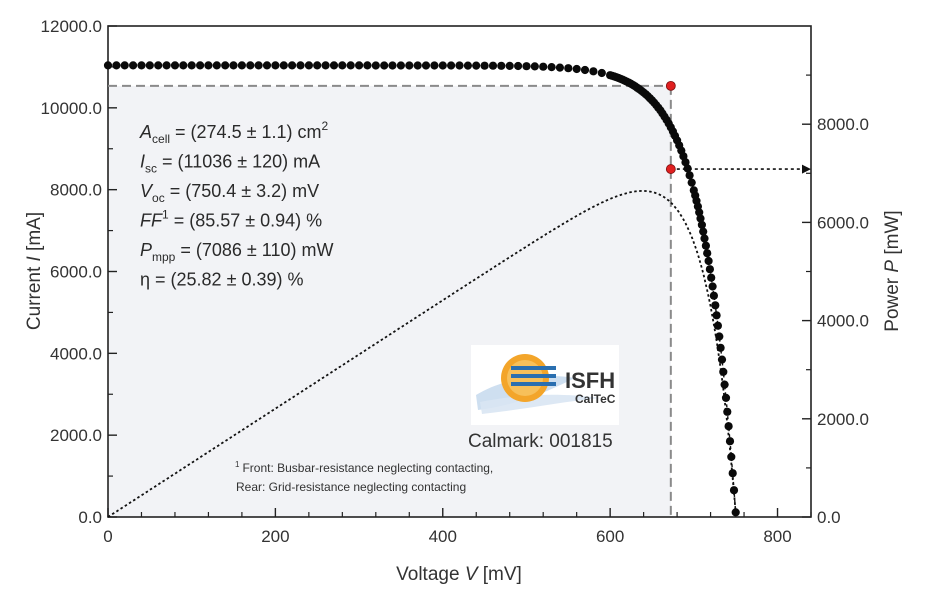 The image size is (928, 603). What do you see at coordinates (71, 108) in the screenshot?
I see `y-tick-label: 10000.0` at bounding box center [71, 108].